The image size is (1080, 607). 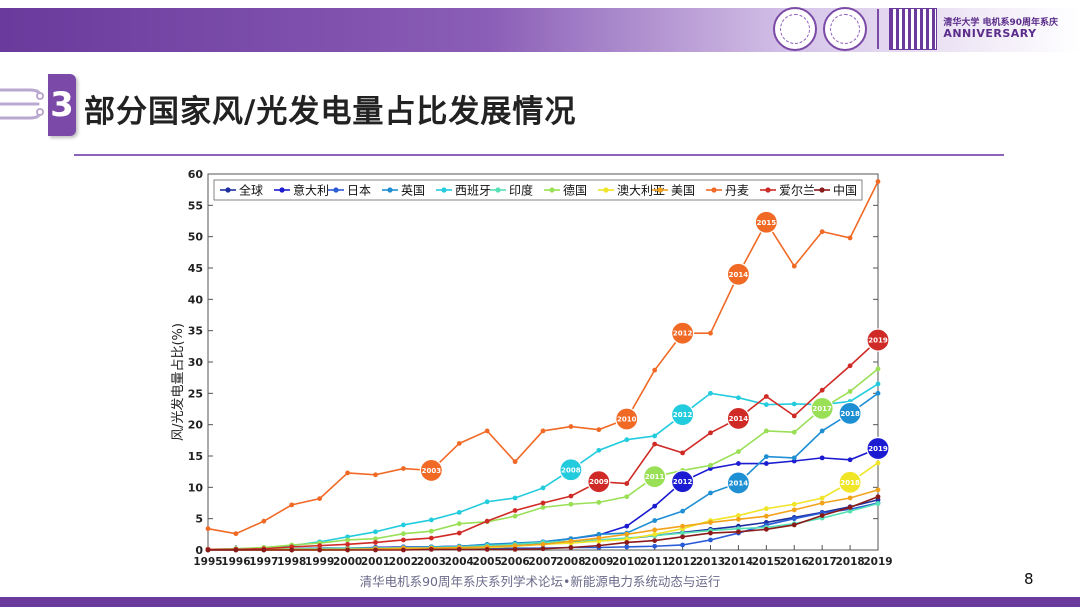 I want to click on x-tick-label: 2002, so click(x=403, y=562).